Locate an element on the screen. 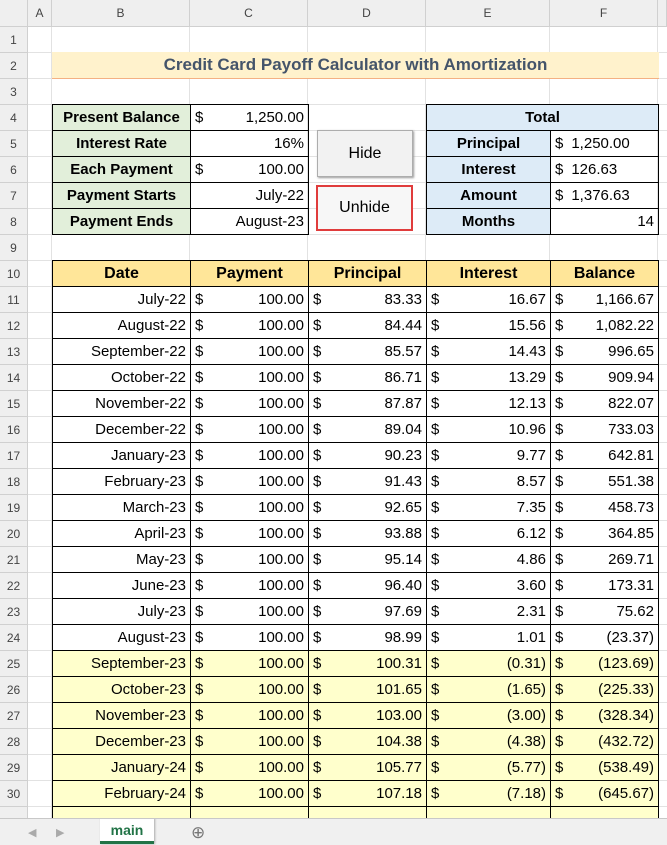  amount-cell: $7.35 is located at coordinates (488, 507).